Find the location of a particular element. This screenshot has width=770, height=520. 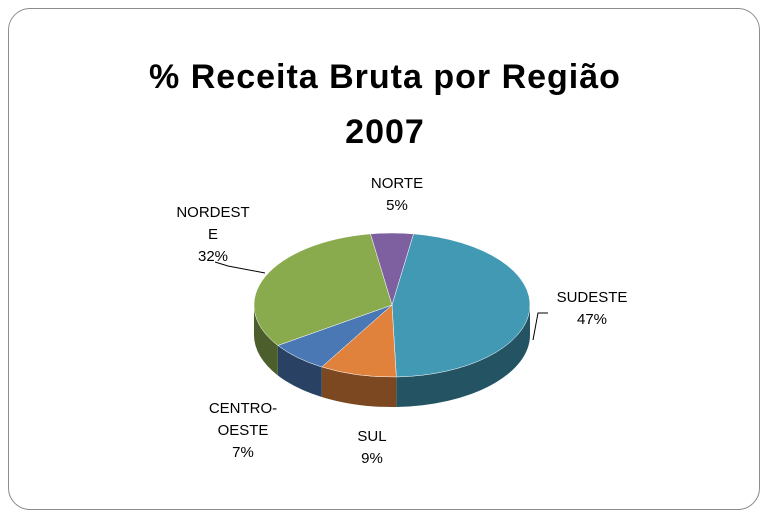

value-label: 7% is located at coordinates (243, 452).